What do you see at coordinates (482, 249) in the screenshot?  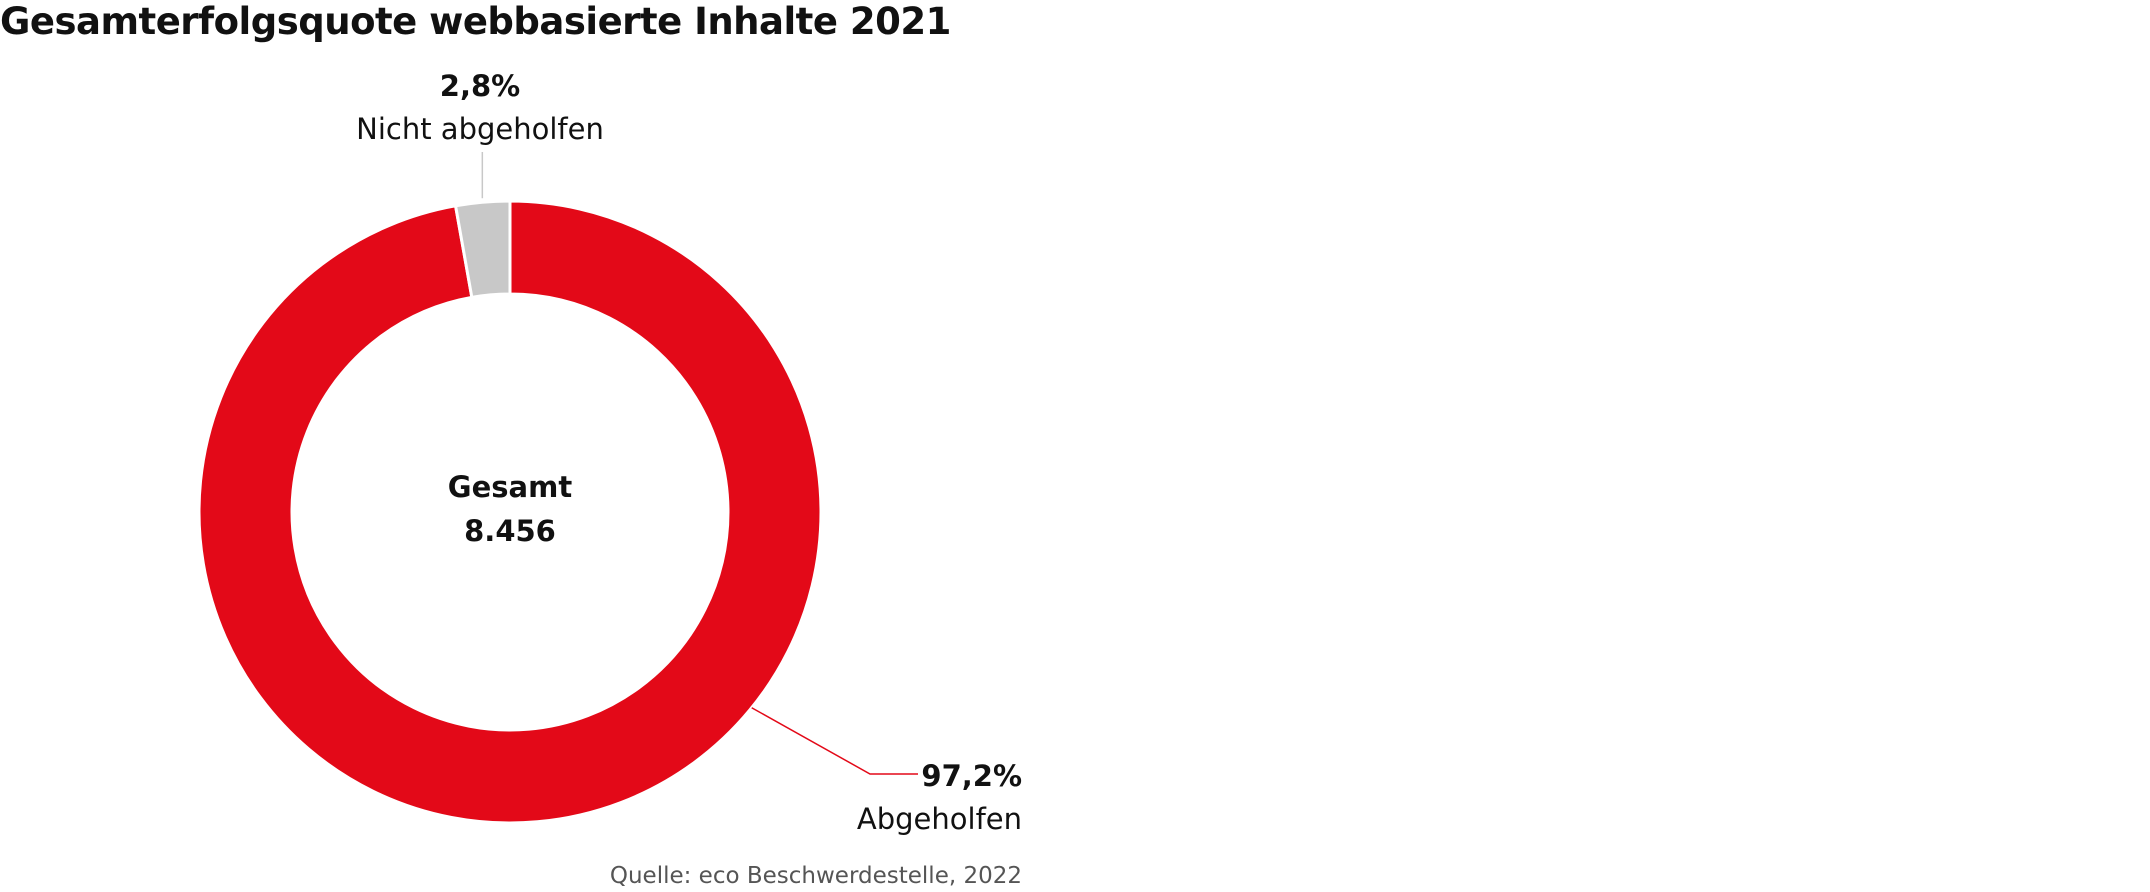 I see `donut-slice-nicht-abgeholfen` at bounding box center [482, 249].